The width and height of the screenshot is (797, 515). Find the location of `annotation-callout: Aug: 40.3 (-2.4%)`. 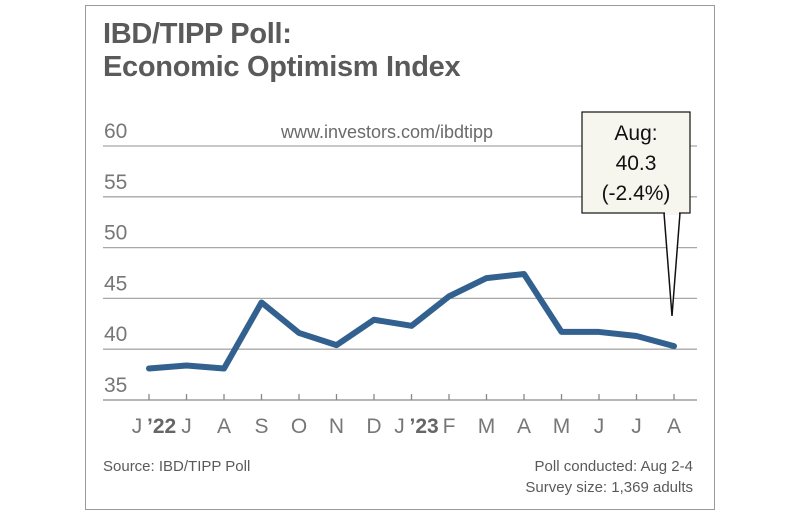

annotation-callout: Aug: 40.3 (-2.4%) is located at coordinates (636, 214).